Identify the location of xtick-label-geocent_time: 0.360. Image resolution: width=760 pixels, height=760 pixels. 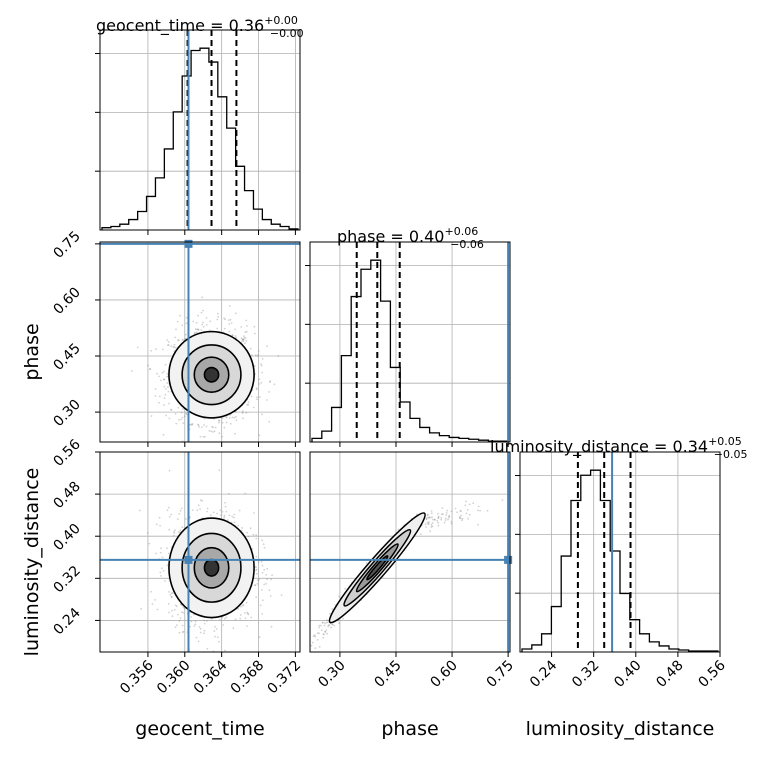
(174, 678).